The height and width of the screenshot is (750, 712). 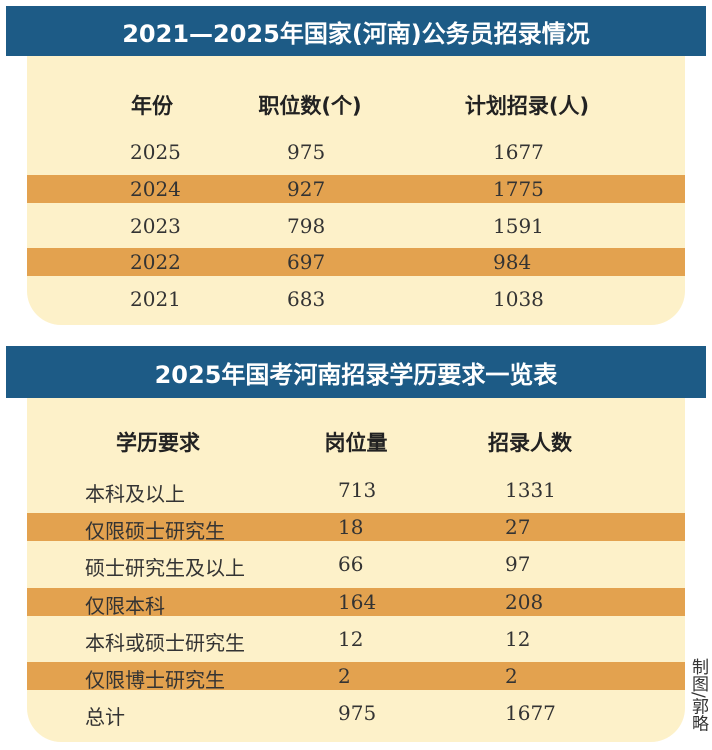 What do you see at coordinates (530, 443) in the screenshot?
I see `column-header: 招录人数` at bounding box center [530, 443].